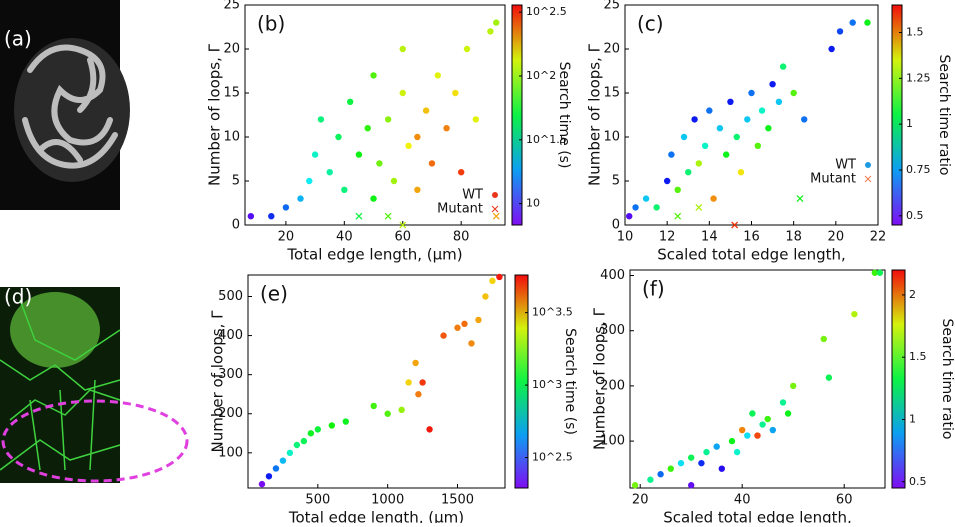  Describe the element at coordinates (912, 418) in the screenshot. I see `colorbar-tick-label: 1` at that location.